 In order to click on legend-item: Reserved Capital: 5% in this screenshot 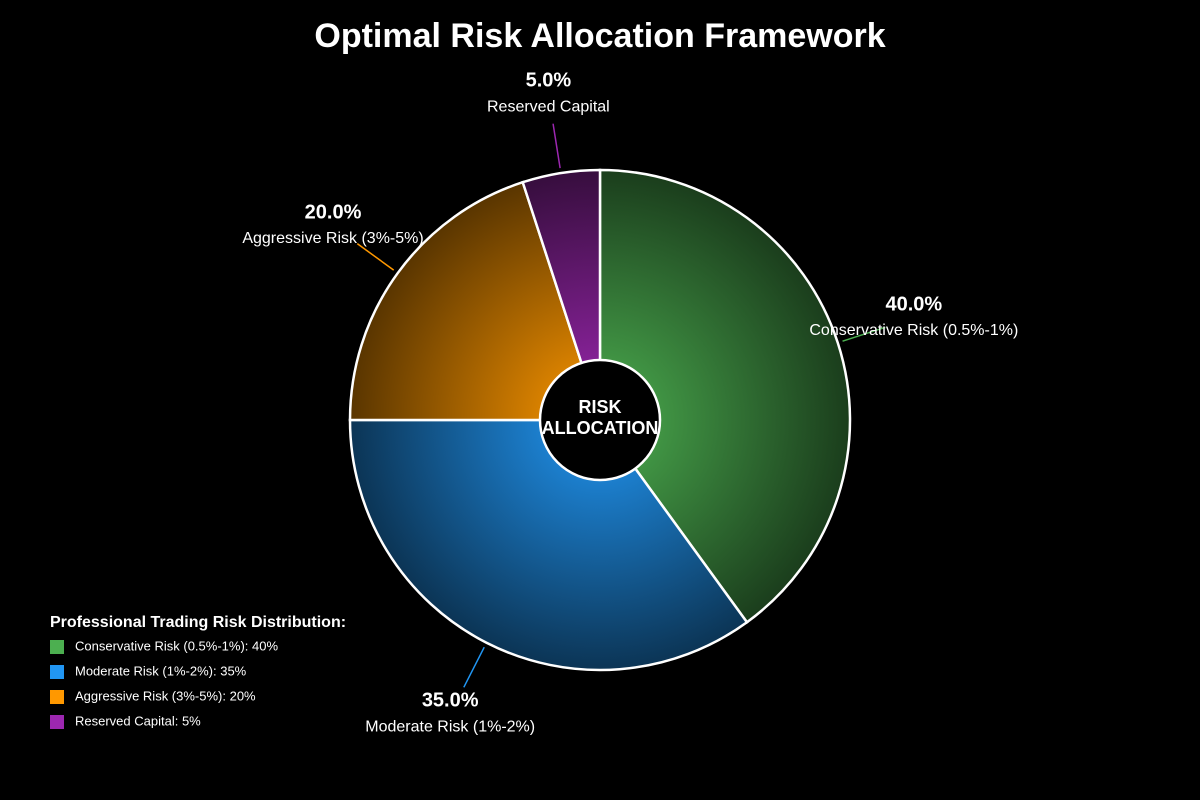, I will do `click(138, 720)`.